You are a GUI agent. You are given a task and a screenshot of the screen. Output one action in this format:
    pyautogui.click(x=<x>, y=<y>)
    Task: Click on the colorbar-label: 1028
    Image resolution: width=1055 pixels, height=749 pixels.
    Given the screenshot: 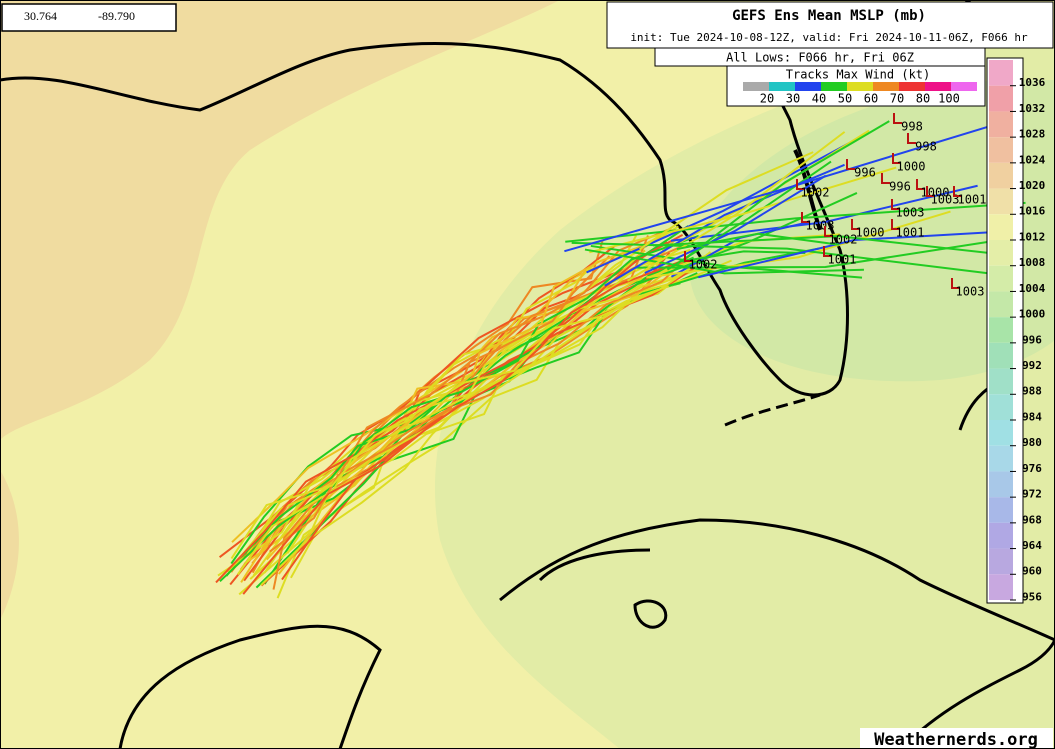 What is the action you would take?
    pyautogui.click(x=1032, y=134)
    